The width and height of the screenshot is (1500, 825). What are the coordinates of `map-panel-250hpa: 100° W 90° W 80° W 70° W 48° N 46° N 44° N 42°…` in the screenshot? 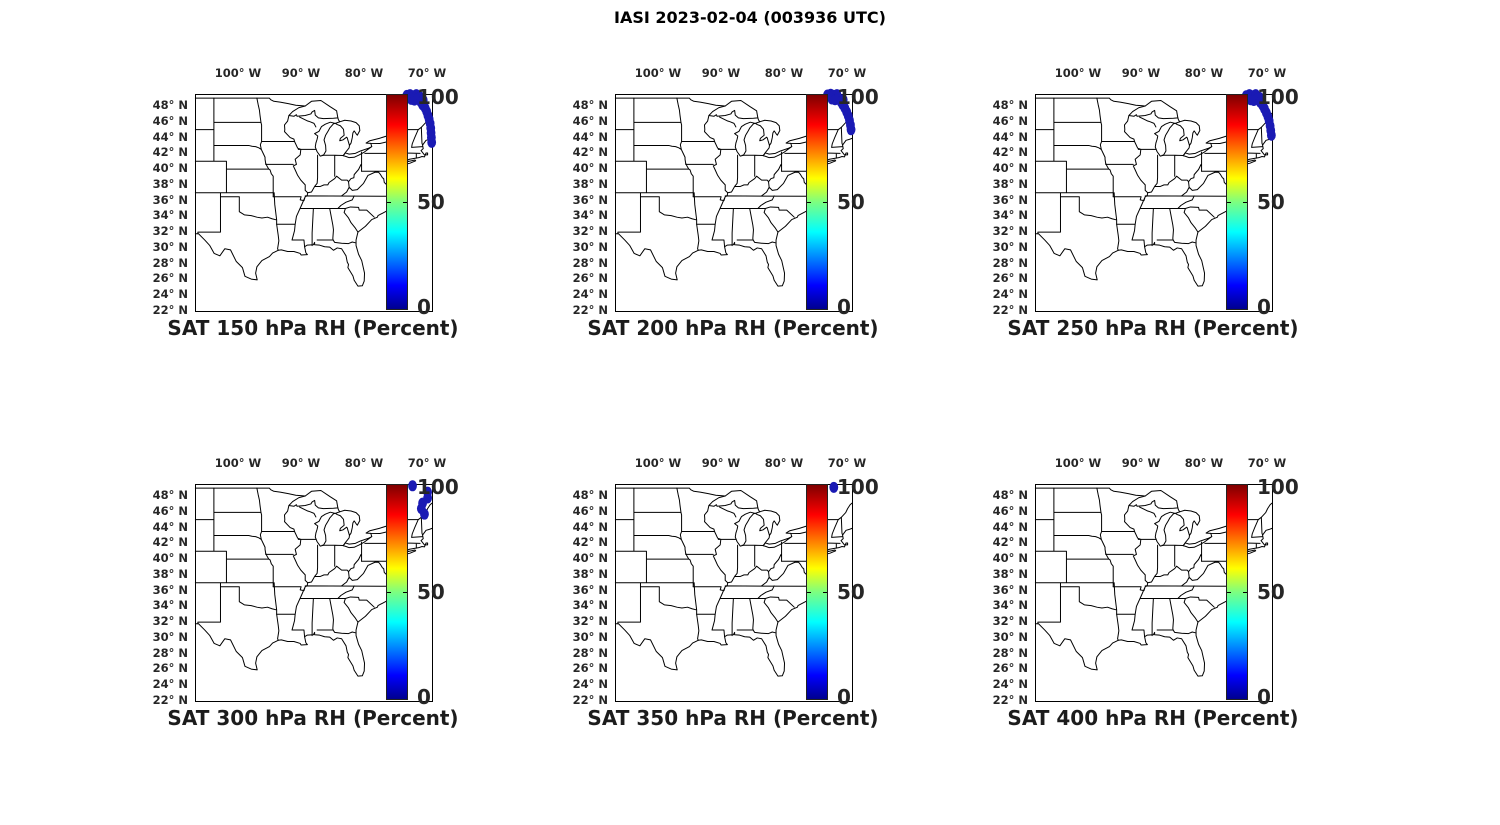 It's located at (1180, 209).